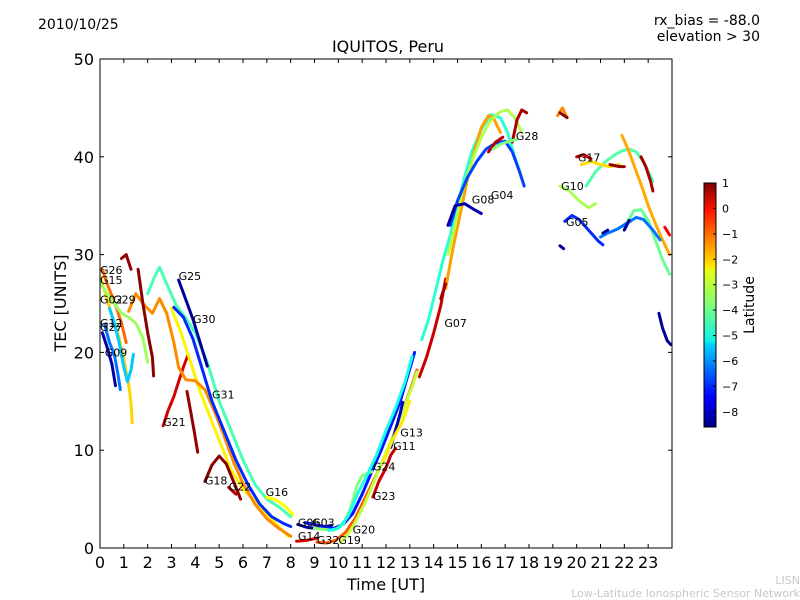 The height and width of the screenshot is (600, 800). Describe the element at coordinates (174, 422) in the screenshot. I see `satellite-label-g21: G21` at that location.